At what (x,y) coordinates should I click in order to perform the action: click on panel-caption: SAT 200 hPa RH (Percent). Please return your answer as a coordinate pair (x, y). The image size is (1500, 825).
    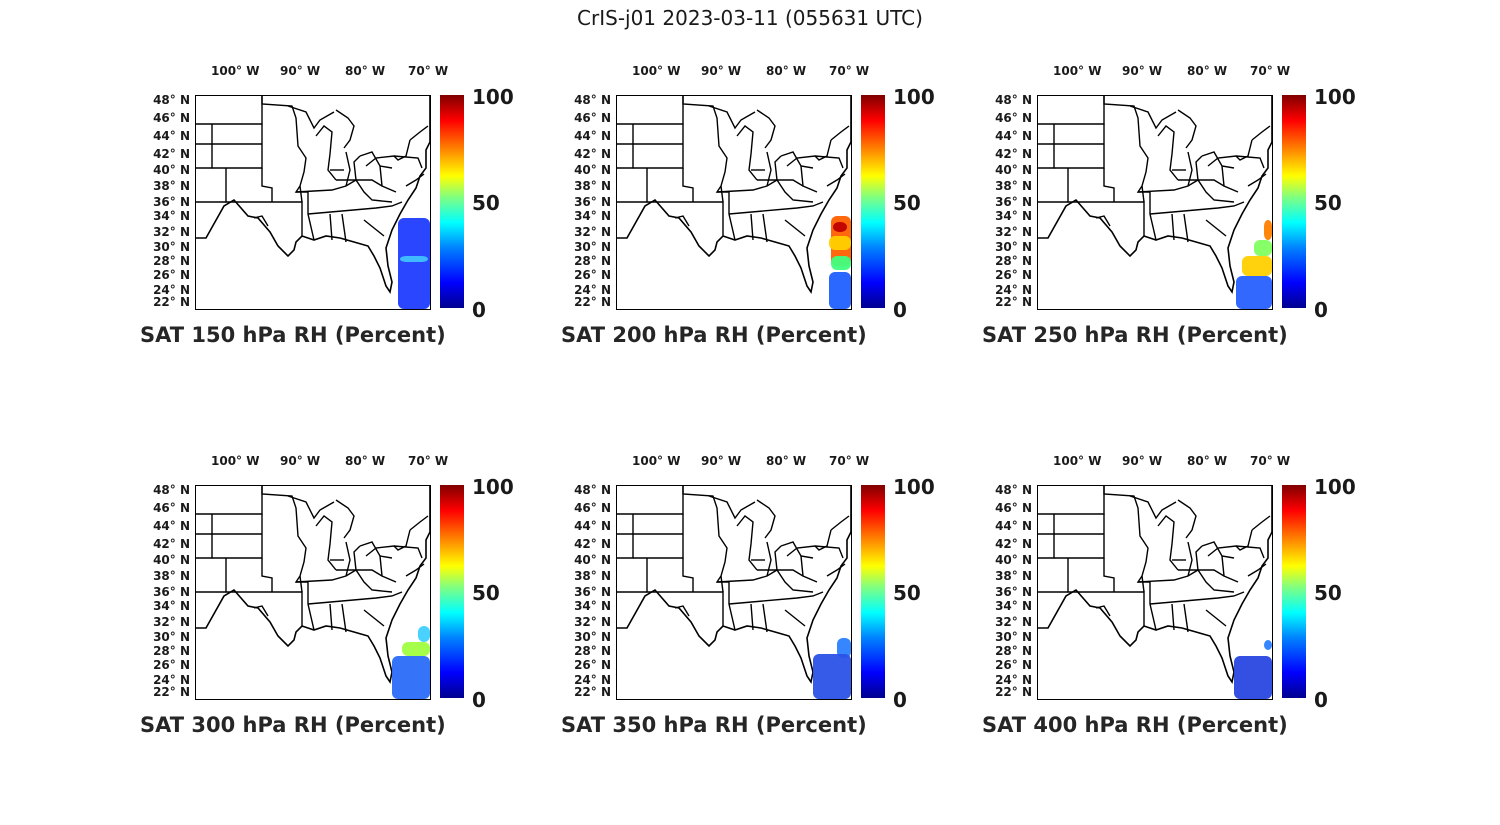
    Looking at the image, I should click on (714, 335).